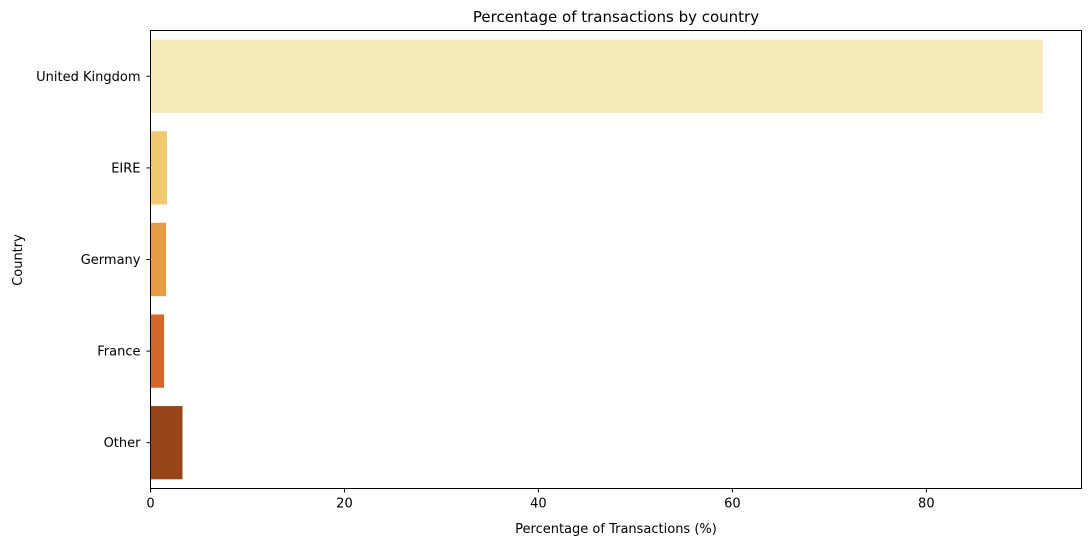  Describe the element at coordinates (123, 443) in the screenshot. I see `y-tick-label: Other` at that location.